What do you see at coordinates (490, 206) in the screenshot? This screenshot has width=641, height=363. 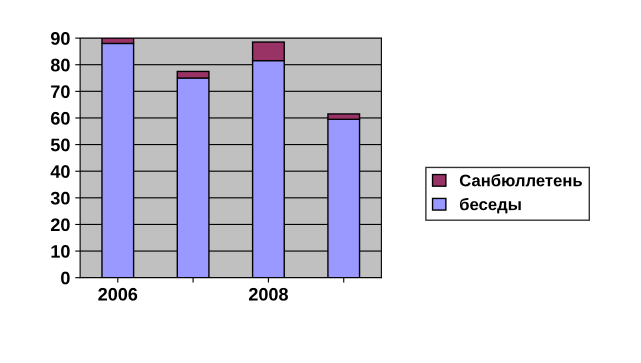 I see `legend-label: беседы` at bounding box center [490, 206].